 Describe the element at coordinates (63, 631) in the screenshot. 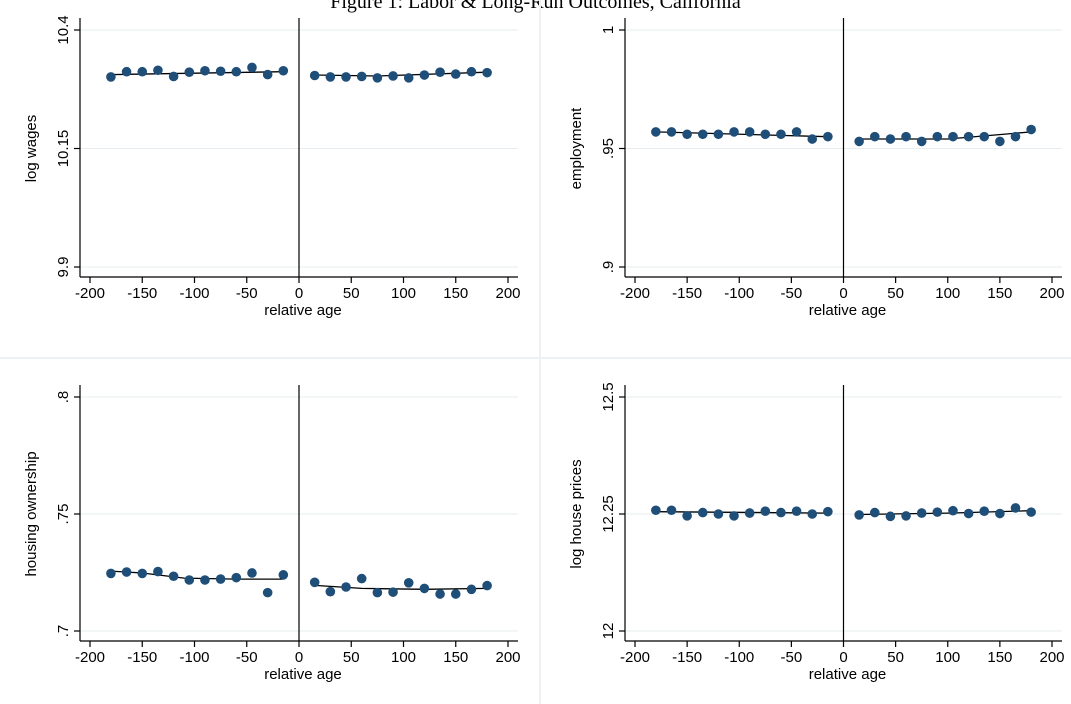

I see `y-tick-label: .7` at that location.